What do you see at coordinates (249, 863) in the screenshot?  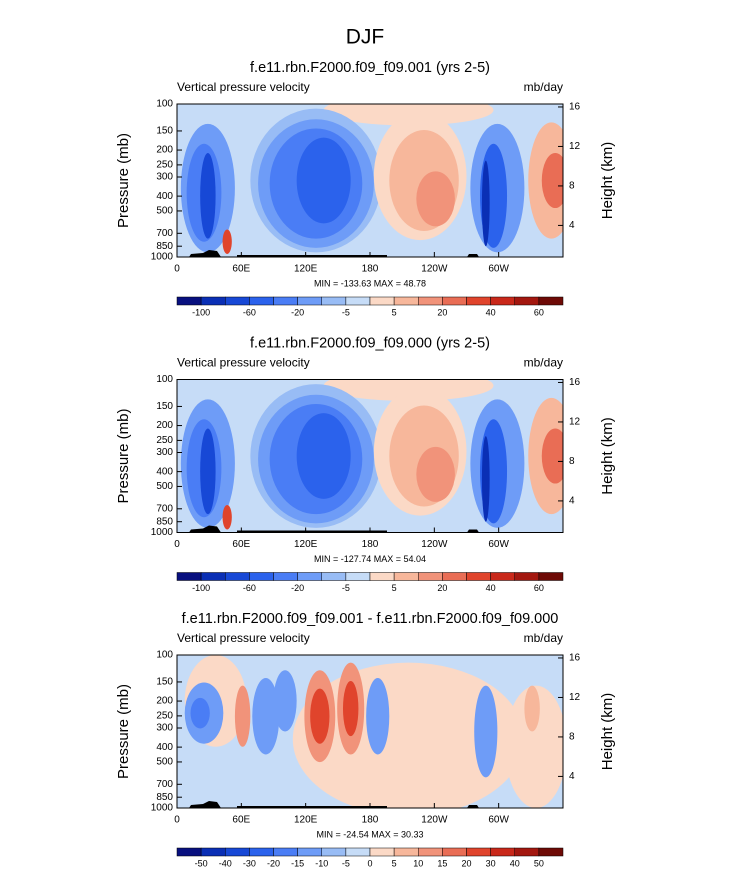 I see `colorbar-label: -30` at bounding box center [249, 863].